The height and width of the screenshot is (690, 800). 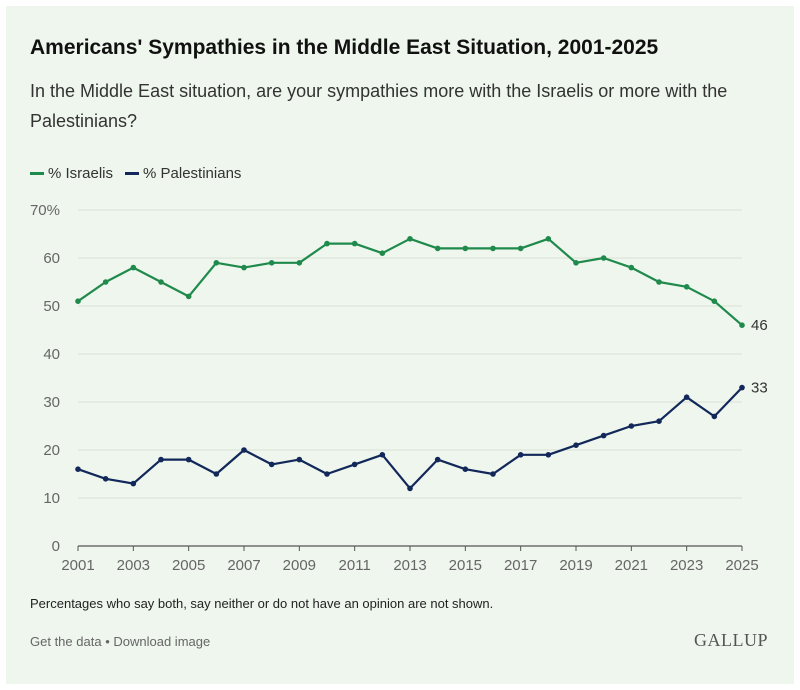 What do you see at coordinates (51, 402) in the screenshot?
I see `y-tick-label: 30` at bounding box center [51, 402].